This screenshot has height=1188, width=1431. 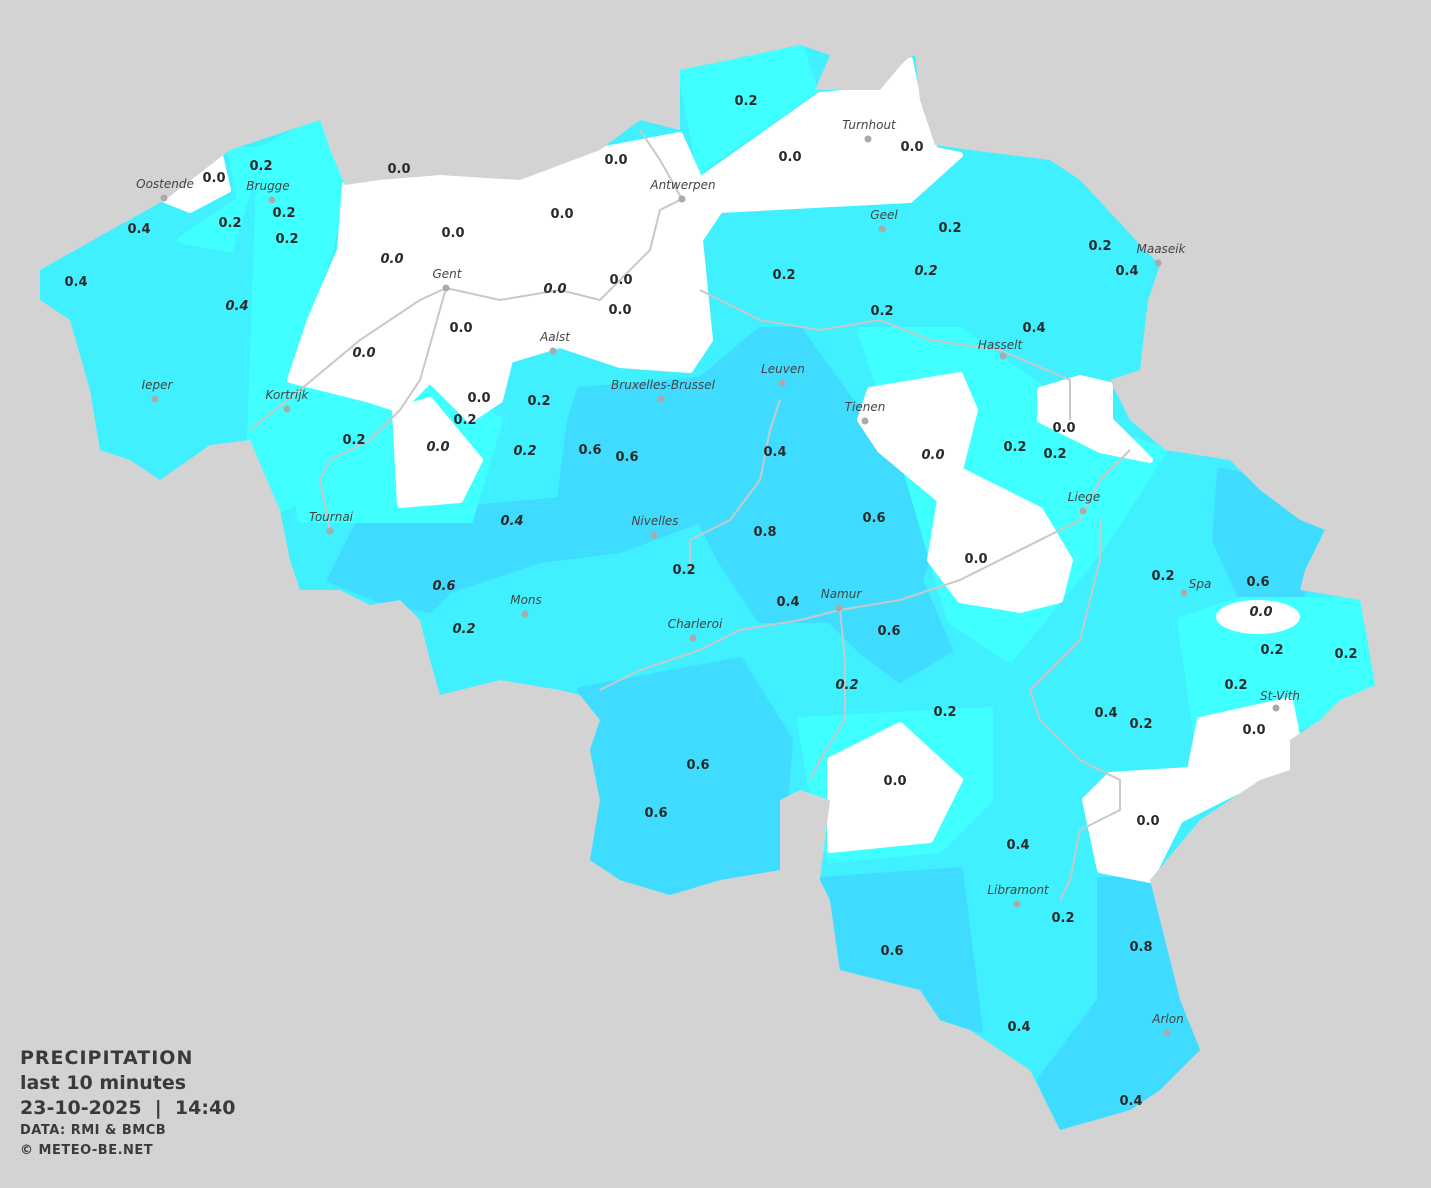 What do you see at coordinates (869, 125) in the screenshot?
I see `city-label: Turnhout` at bounding box center [869, 125].